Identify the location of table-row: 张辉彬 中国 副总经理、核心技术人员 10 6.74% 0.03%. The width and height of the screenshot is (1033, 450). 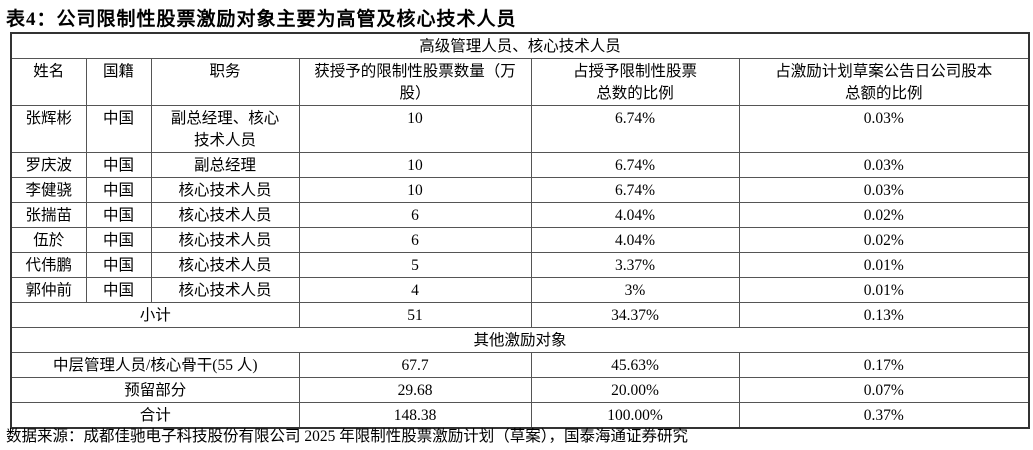
(520, 129).